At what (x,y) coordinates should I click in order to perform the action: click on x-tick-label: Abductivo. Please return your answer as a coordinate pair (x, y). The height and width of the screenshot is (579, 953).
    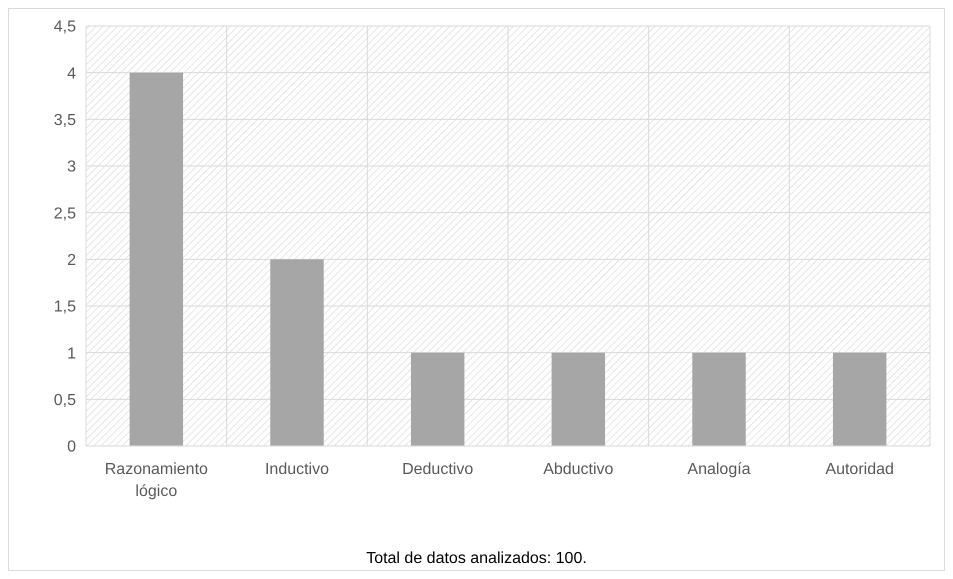
    Looking at the image, I should click on (578, 469).